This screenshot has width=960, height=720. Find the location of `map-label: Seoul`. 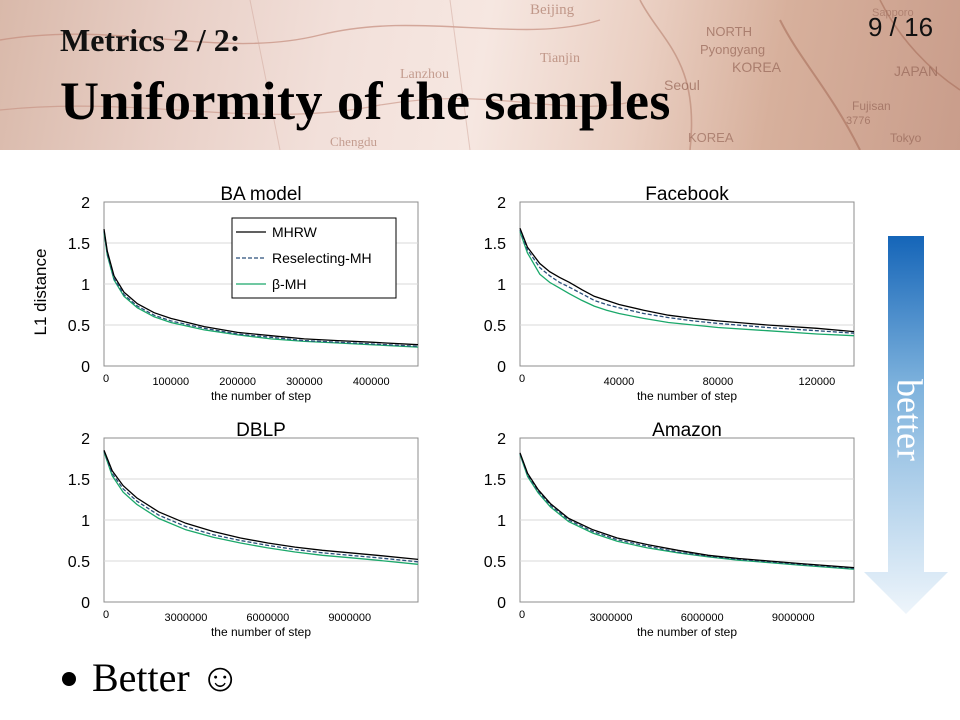

map-label: Seoul is located at coordinates (682, 85).